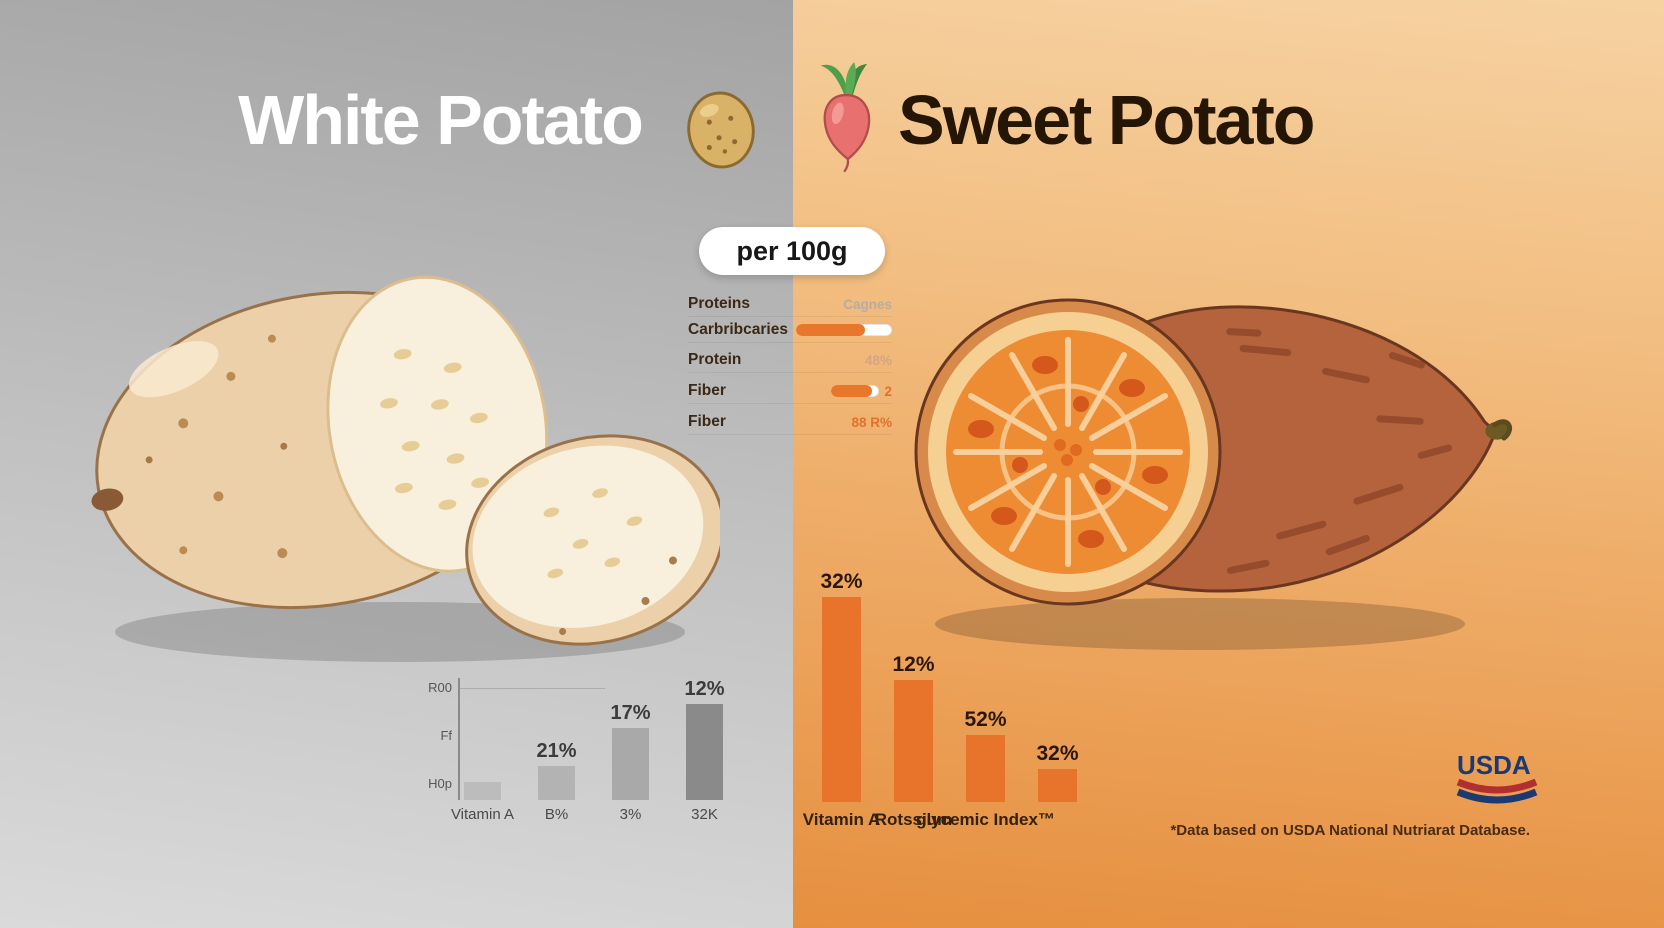 Image resolution: width=1664 pixels, height=928 pixels. I want to click on category-label: 3%, so click(630, 814).